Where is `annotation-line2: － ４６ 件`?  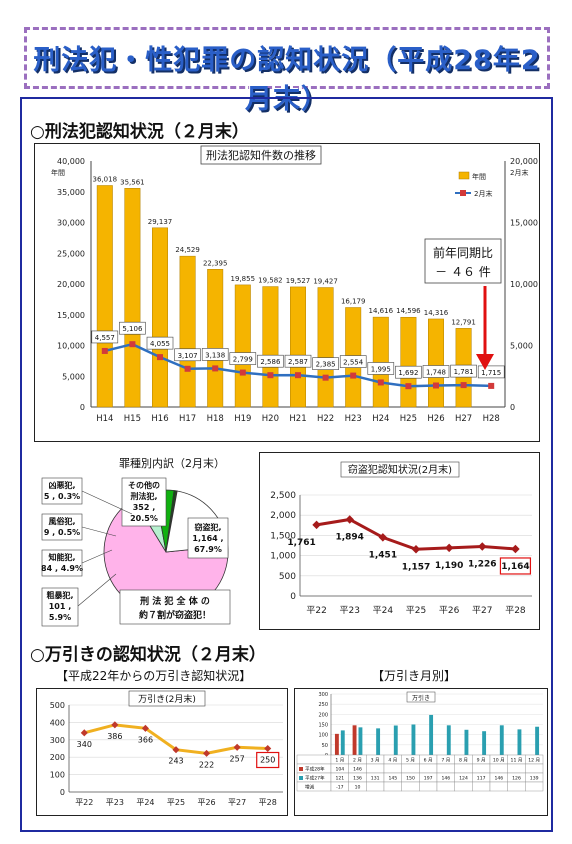
annotation-line2: － ４６ 件 is located at coordinates (463, 272).